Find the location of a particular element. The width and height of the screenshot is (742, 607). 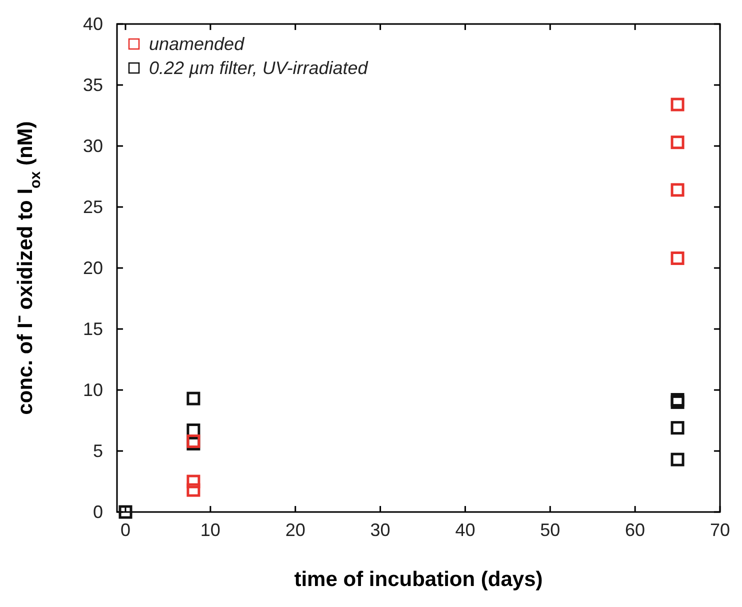

legend-label: 0.22 µm filter, UV-irradiated is located at coordinates (259, 68).